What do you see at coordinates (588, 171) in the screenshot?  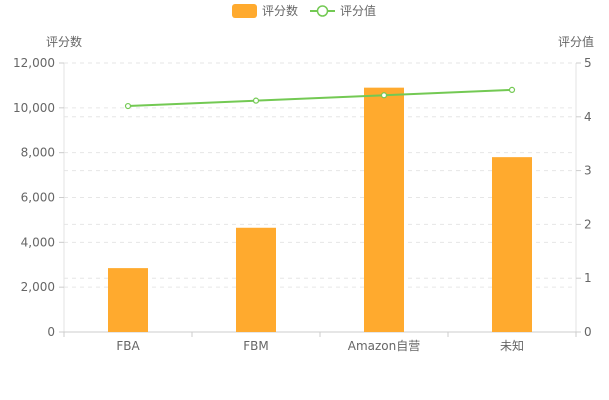 I see `y-right-tick-label: 3` at bounding box center [588, 171].